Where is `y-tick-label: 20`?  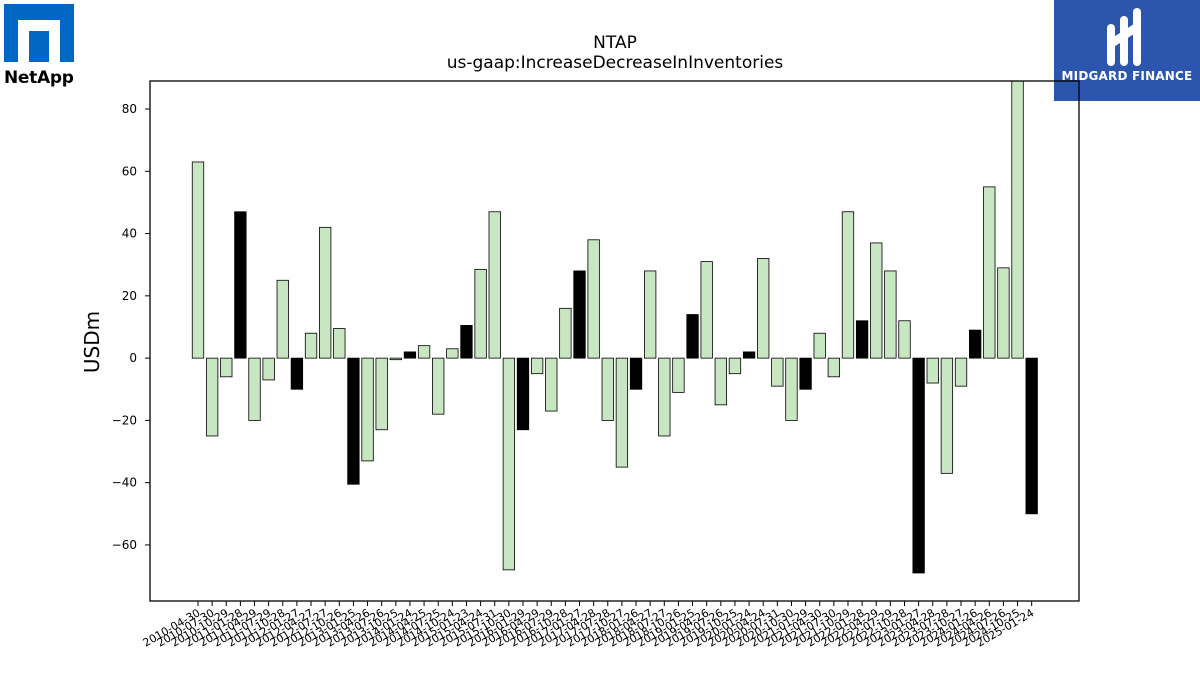
y-tick-label: 20 is located at coordinates (129, 296).